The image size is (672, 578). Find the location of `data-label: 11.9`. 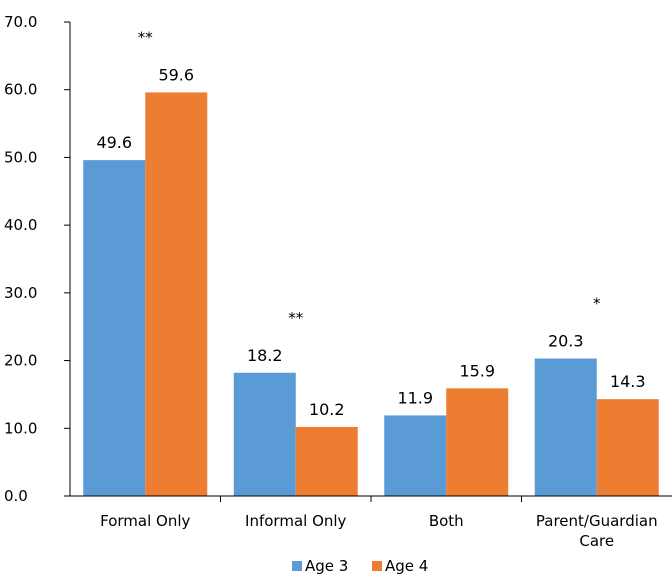

data-label: 11.9 is located at coordinates (415, 397).